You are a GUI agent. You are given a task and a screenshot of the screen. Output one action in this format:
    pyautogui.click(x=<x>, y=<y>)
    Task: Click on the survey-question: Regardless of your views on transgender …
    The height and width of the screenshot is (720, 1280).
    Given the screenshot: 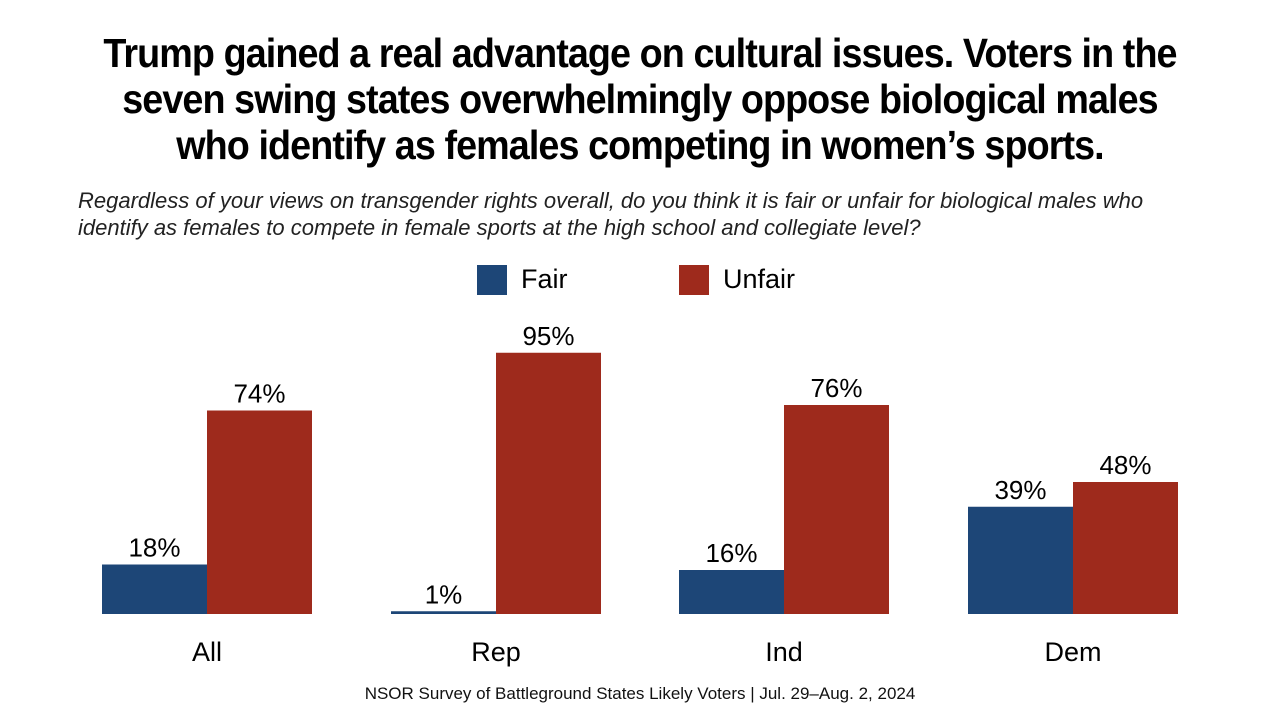 What is the action you would take?
    pyautogui.click(x=611, y=214)
    